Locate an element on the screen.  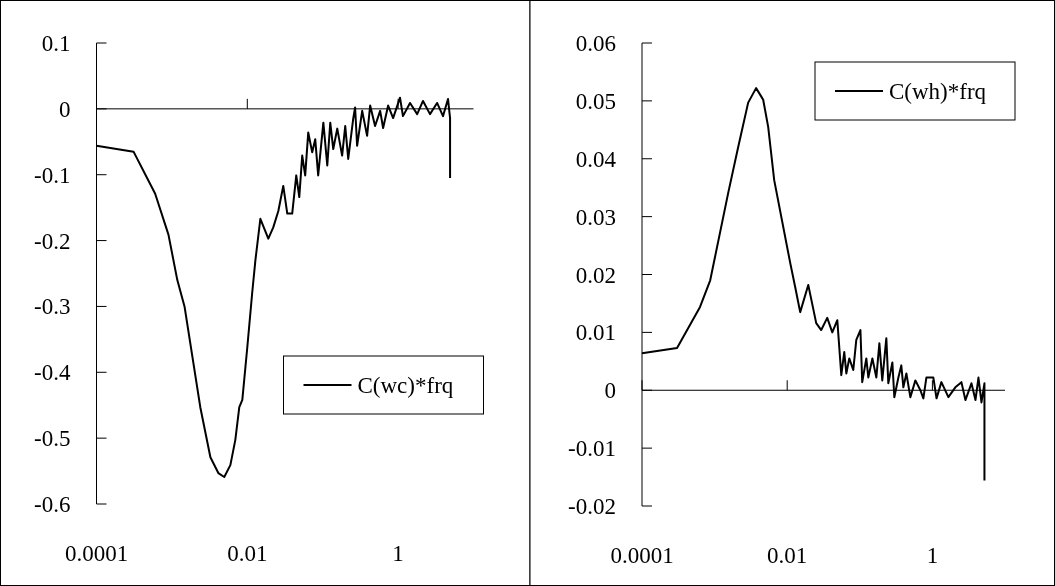
y-tick-label: 0.04 is located at coordinates (596, 159).